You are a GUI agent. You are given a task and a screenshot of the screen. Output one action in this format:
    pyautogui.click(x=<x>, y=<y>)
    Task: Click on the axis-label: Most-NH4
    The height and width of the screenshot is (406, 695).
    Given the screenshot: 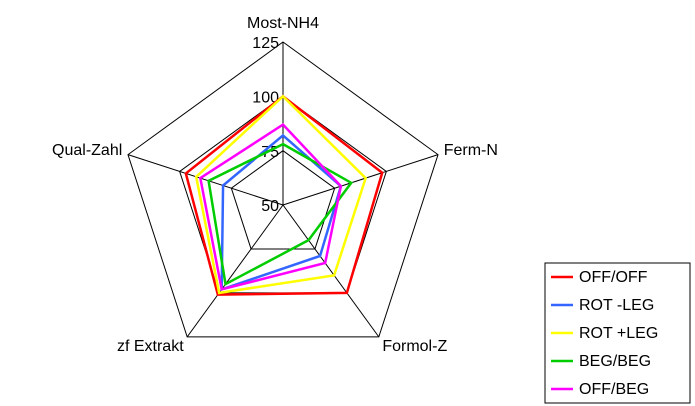 What is the action you would take?
    pyautogui.click(x=283, y=23)
    